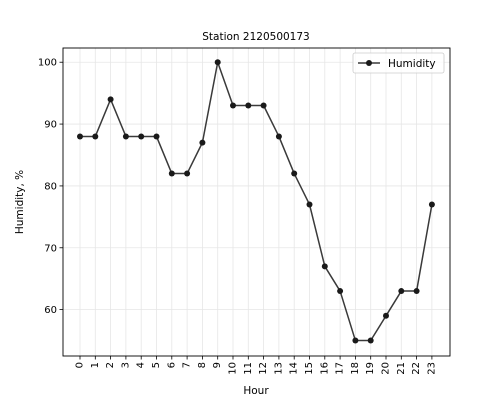  Describe the element at coordinates (50, 248) in the screenshot. I see `y-tick-label: 70` at that location.